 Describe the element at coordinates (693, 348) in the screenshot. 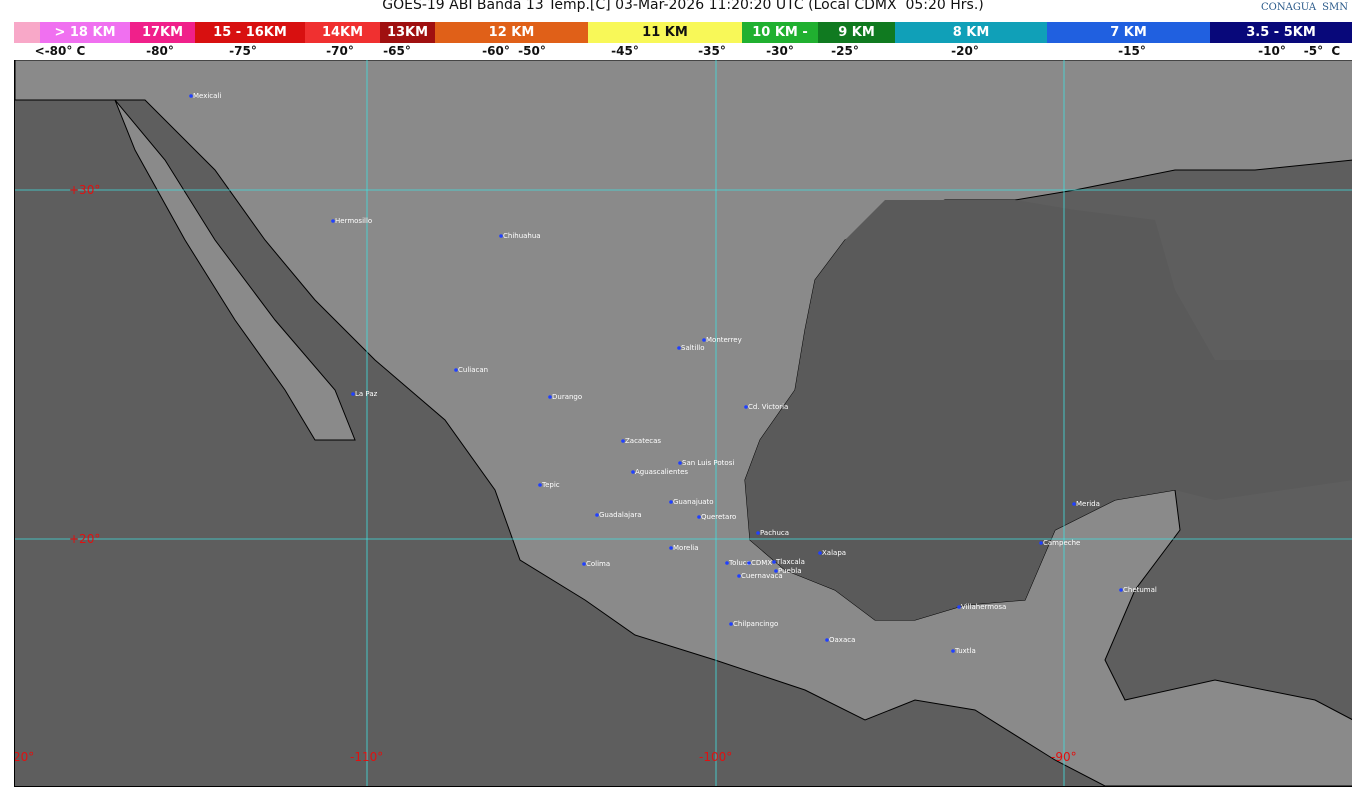

I see `city-label: Saltillo` at that location.